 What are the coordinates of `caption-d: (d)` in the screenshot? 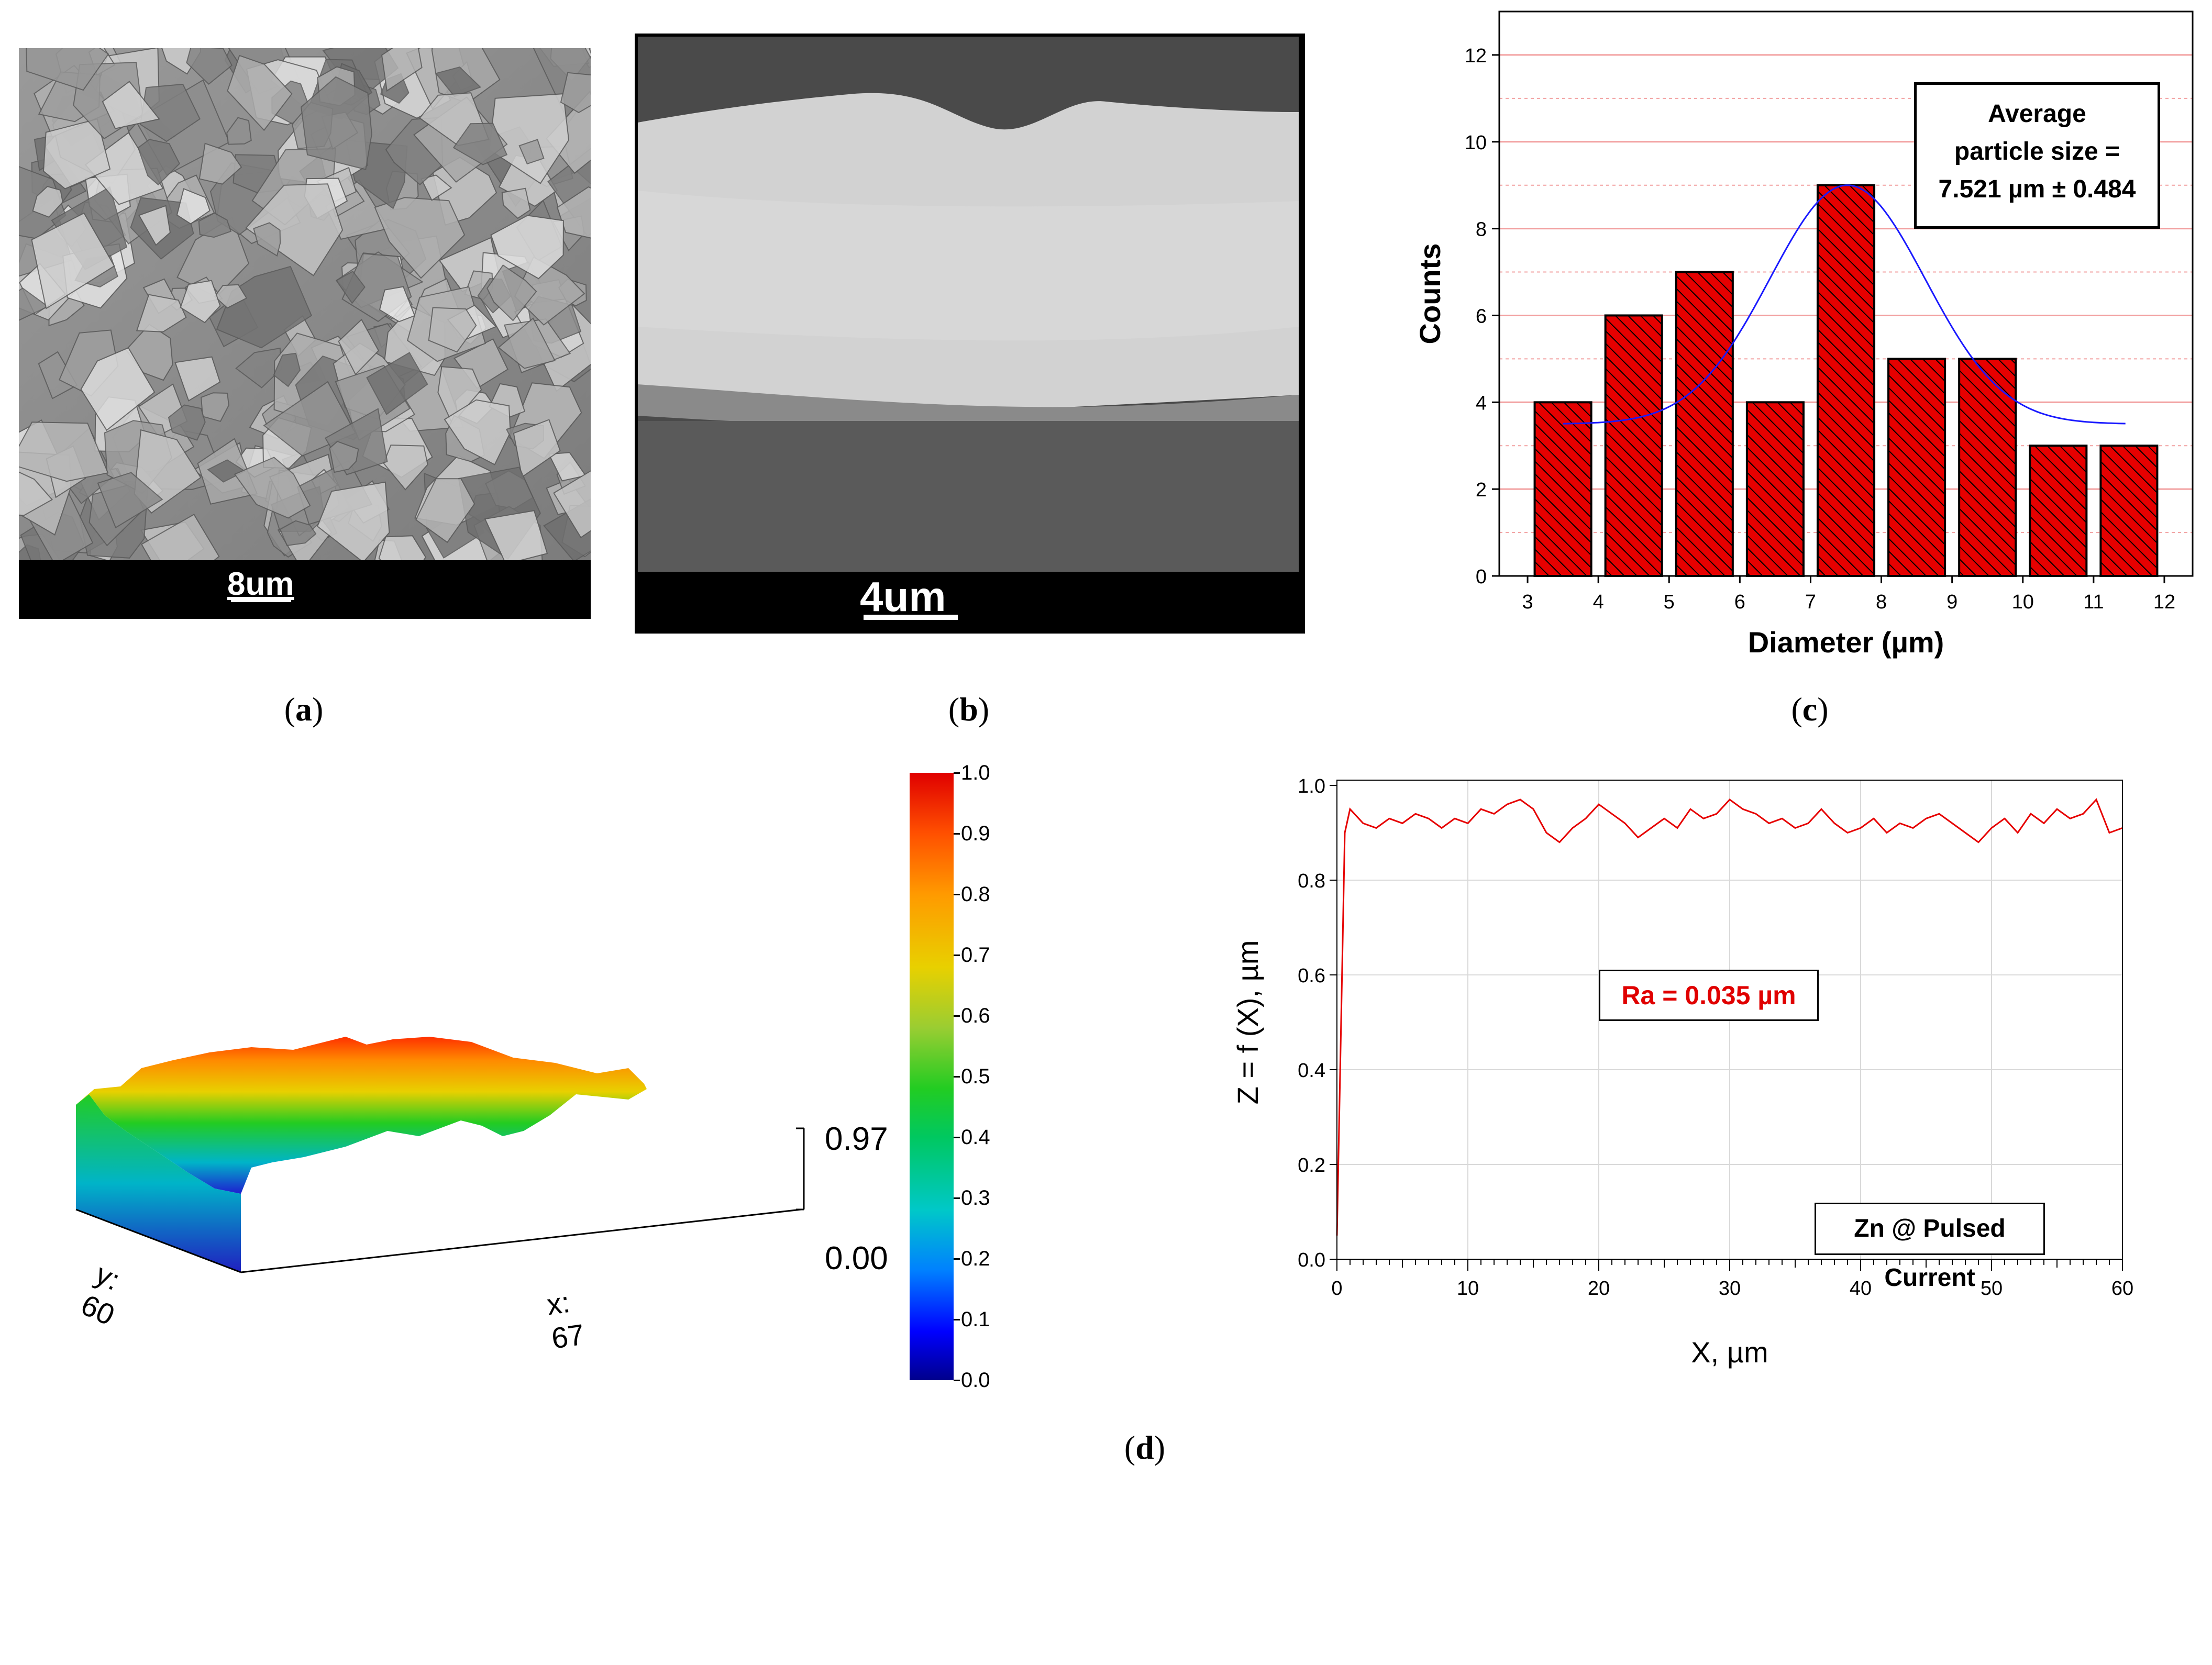 It's located at (1145, 1448).